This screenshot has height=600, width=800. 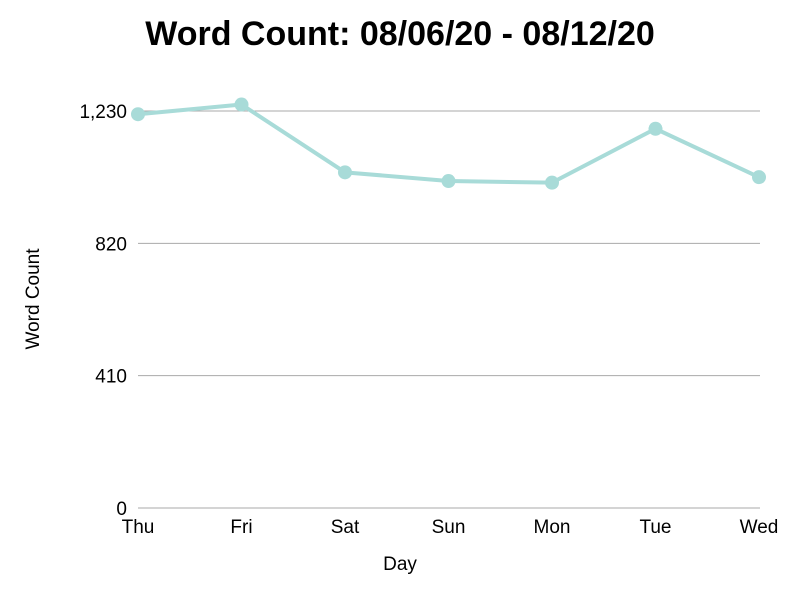 What do you see at coordinates (400, 34) in the screenshot?
I see `chart-title: Word Count: 08/06/20 - 08/12/20` at bounding box center [400, 34].